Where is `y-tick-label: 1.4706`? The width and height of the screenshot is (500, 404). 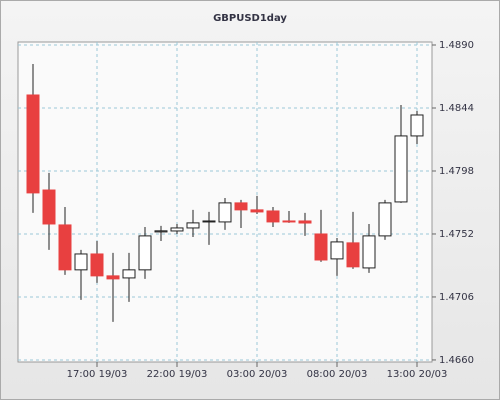 y-tick-label: 1.4706 is located at coordinates (456, 297).